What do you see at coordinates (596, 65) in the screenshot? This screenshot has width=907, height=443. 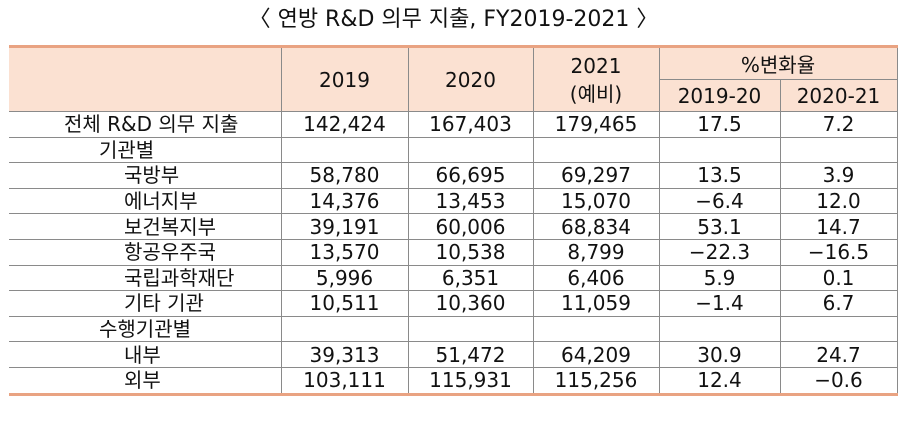 I see `header-2021-year: 2021` at bounding box center [596, 65].